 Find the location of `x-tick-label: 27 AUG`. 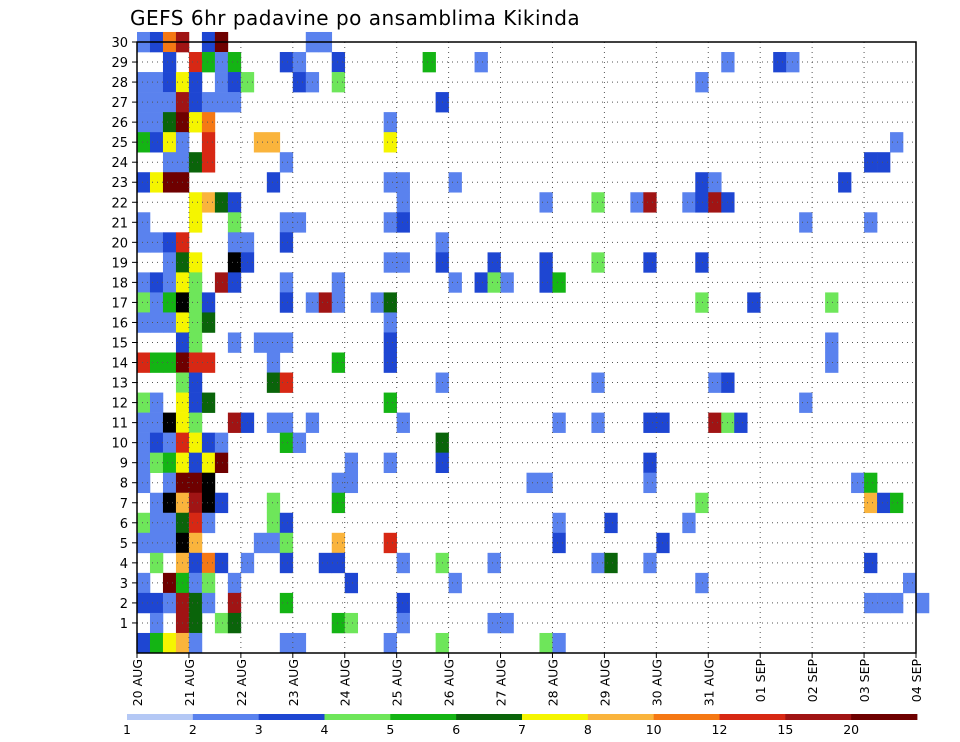

x-tick-label: 27 AUG is located at coordinates (501, 682).